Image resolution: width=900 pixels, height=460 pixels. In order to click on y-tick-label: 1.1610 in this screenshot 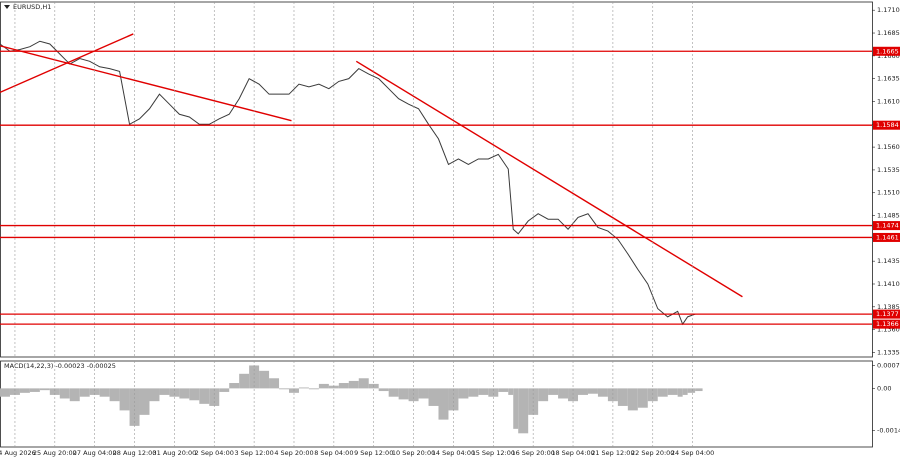, I will do `click(888, 101)`.